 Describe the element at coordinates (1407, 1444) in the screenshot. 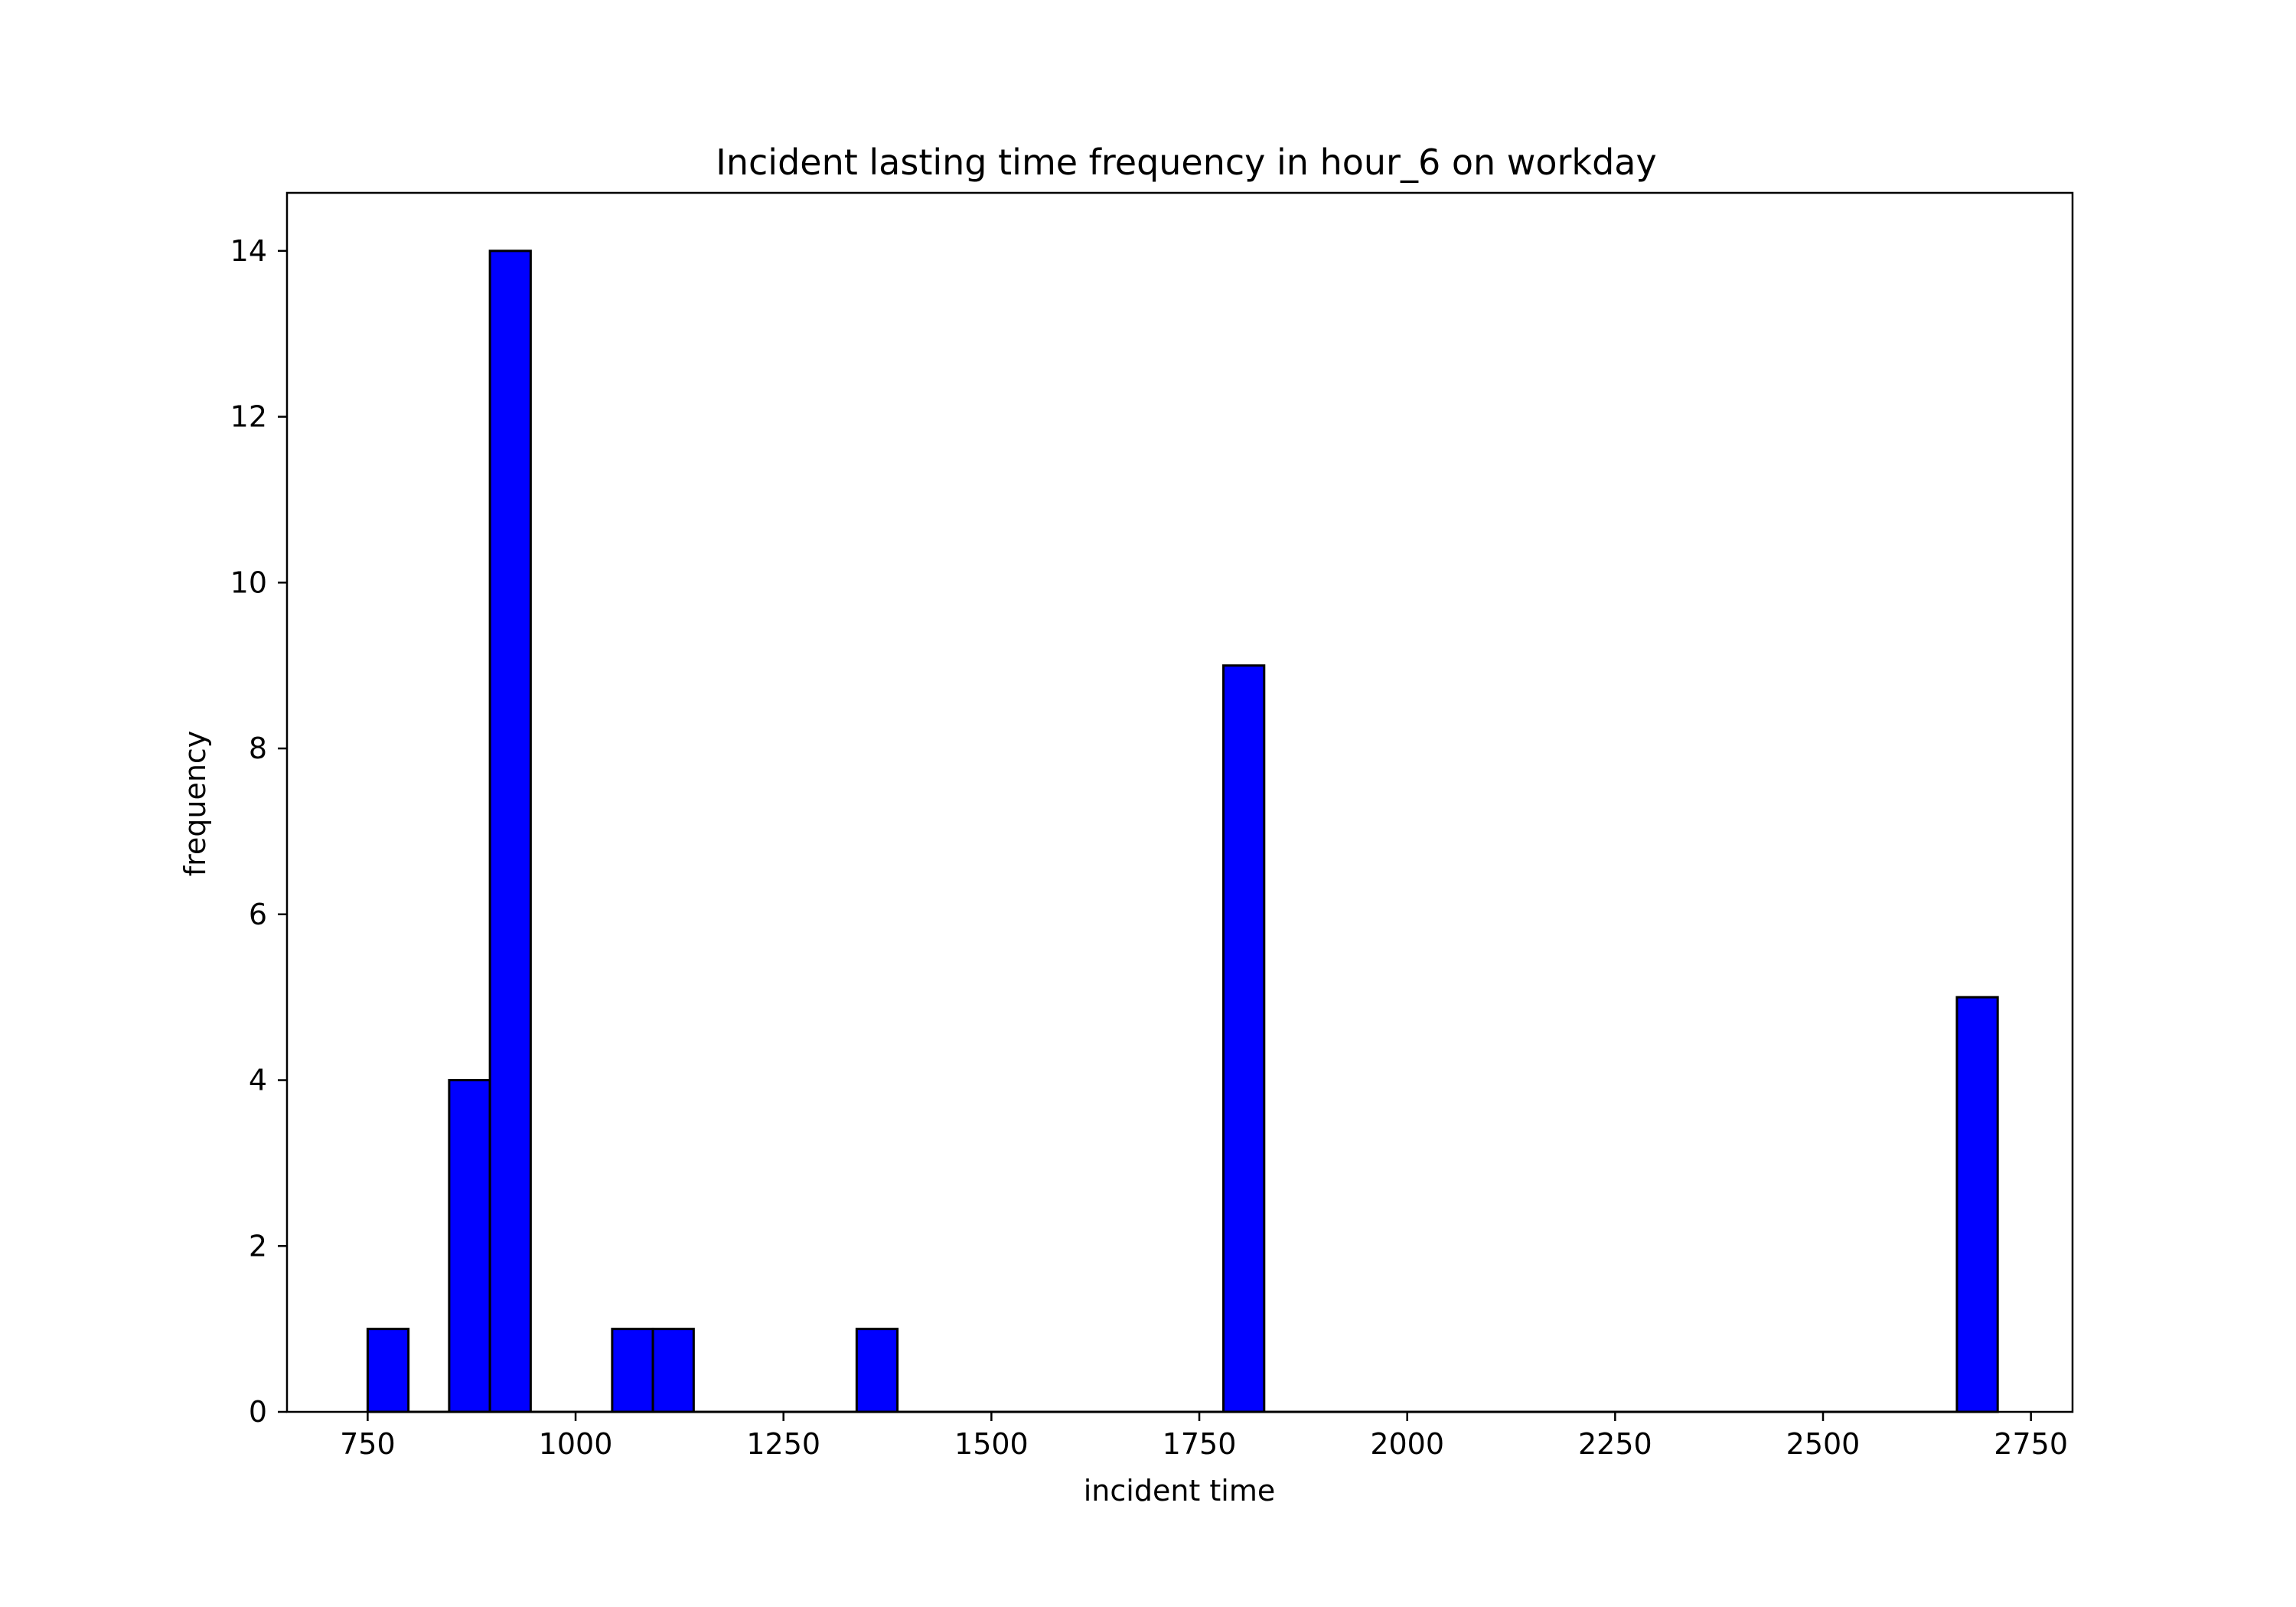

I see `x-tick-label: 2000` at that location.